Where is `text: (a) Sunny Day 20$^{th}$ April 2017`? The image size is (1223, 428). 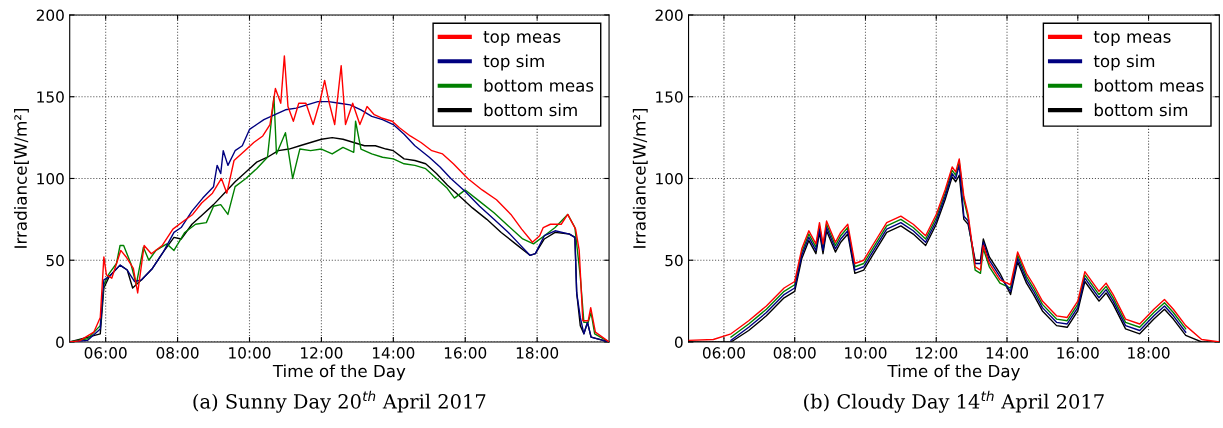
text: (a) Sunny Day 20$^{th}$ April 2017 is located at coordinates (339, 401).